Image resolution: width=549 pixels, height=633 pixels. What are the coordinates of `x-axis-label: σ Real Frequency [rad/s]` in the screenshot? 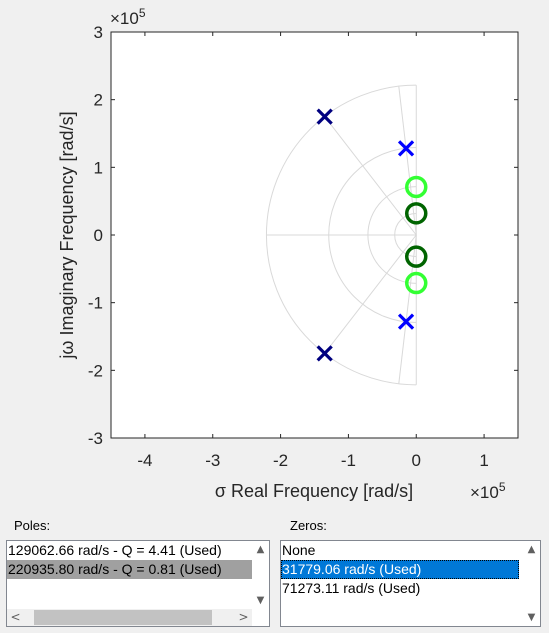 It's located at (314, 491).